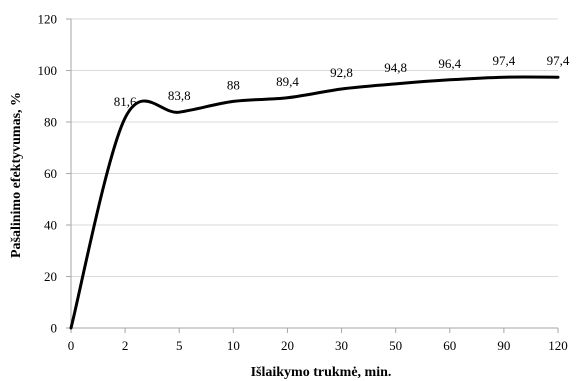  I want to click on data-labels: 81,6 83,8 88 89,4 92,8 94,8 96,4 97,4 97,4, so click(342, 81).